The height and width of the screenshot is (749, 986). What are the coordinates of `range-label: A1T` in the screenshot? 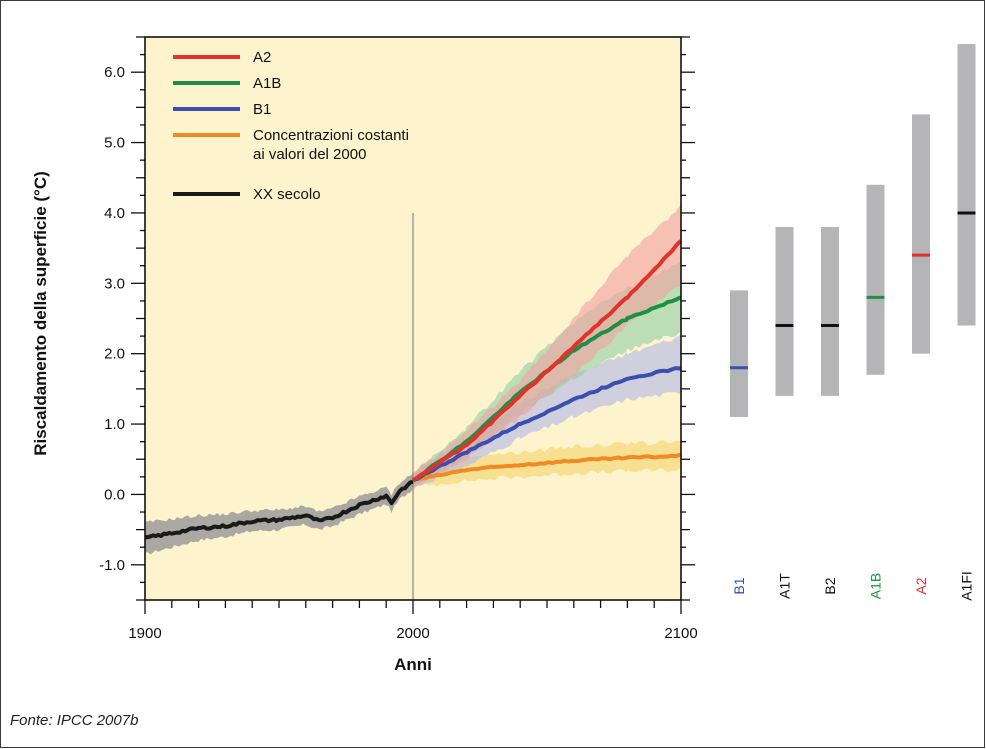 It's located at (785, 586).